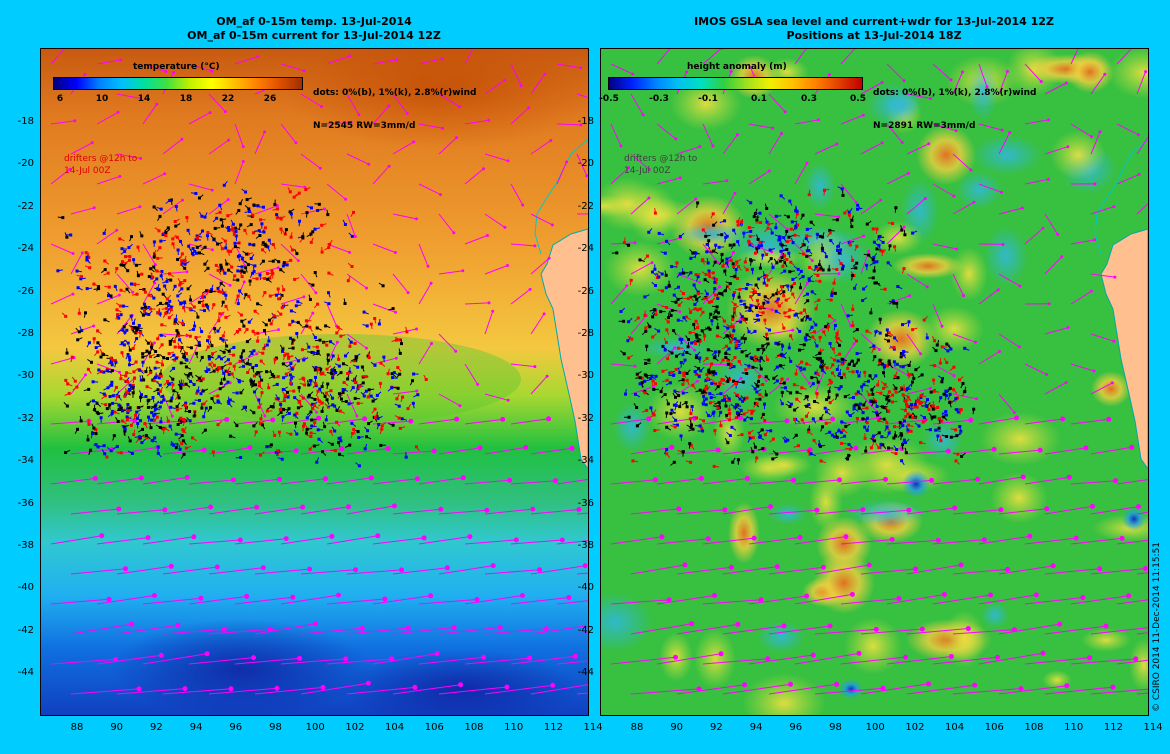 The width and height of the screenshot is (1170, 754). I want to click on height-anomaly-tick: -0.1, so click(708, 99).